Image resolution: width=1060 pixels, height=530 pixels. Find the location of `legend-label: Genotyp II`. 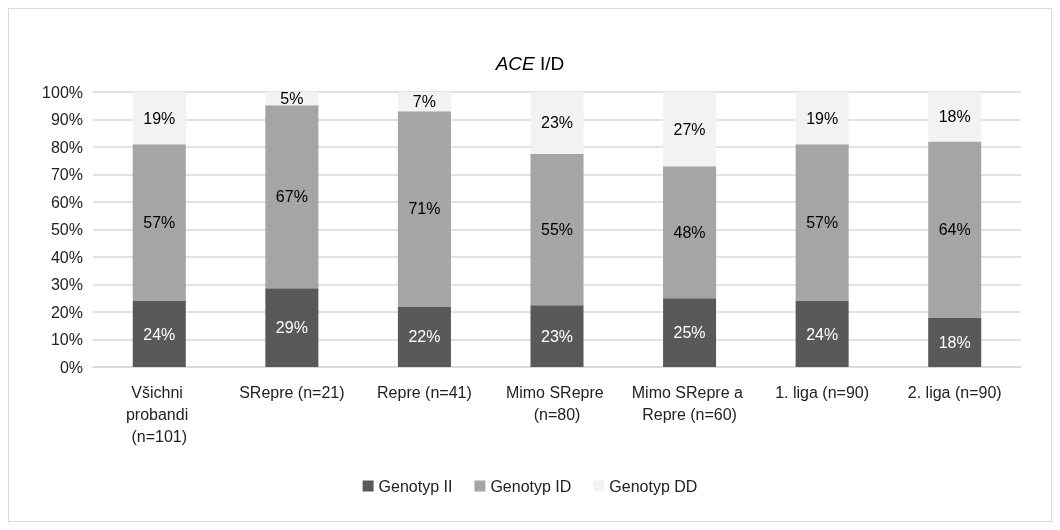

legend-label: Genotyp II is located at coordinates (415, 486).